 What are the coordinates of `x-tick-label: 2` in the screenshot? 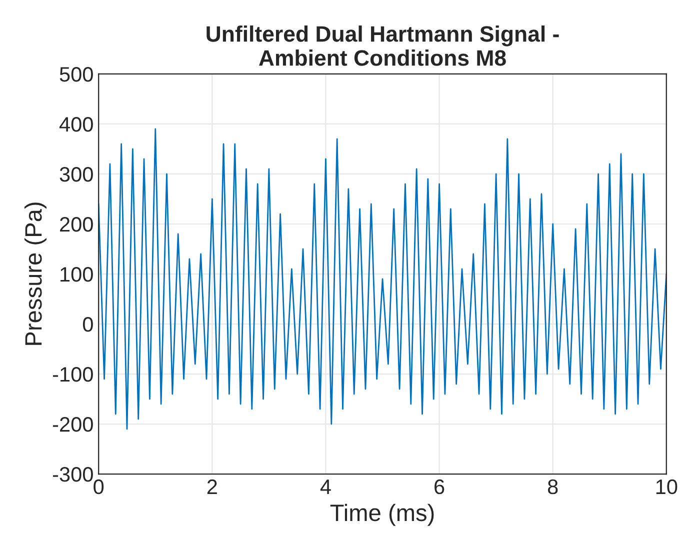 It's located at (212, 486).